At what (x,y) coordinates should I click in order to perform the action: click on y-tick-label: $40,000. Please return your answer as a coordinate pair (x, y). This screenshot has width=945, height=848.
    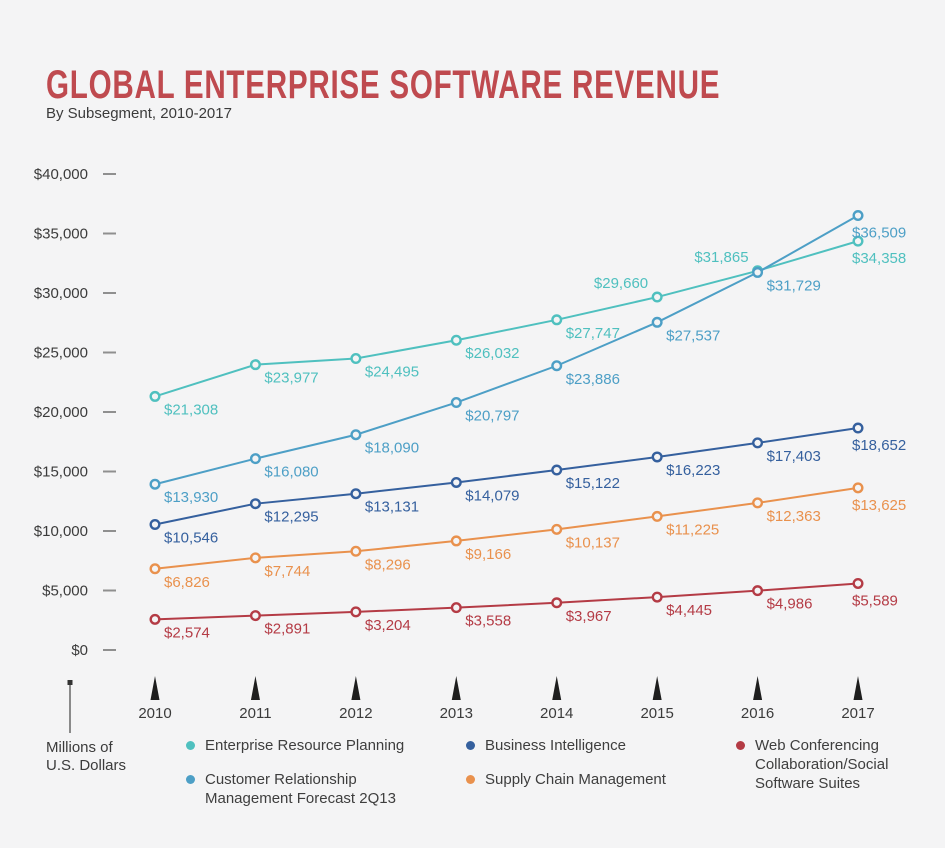
    Looking at the image, I should click on (61, 174).